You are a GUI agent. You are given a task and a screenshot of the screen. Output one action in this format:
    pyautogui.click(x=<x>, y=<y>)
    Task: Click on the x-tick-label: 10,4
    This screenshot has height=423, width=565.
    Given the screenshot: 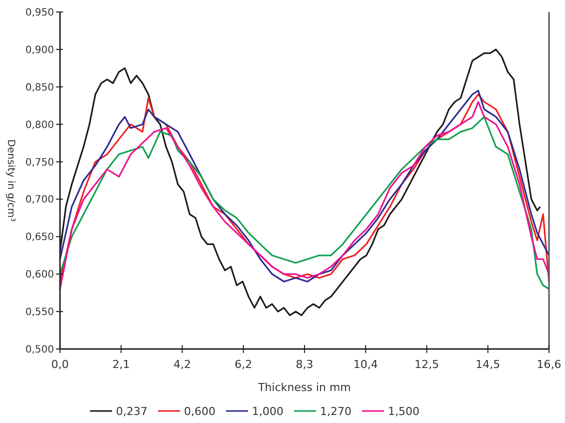 What is the action you would take?
    pyautogui.click(x=365, y=364)
    